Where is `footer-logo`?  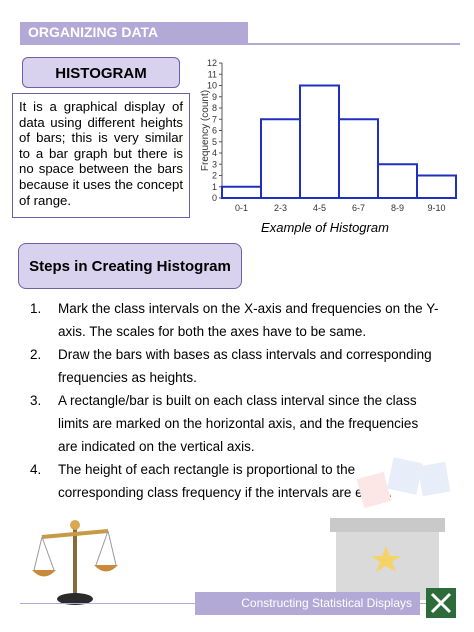 footer-logo is located at coordinates (441, 603).